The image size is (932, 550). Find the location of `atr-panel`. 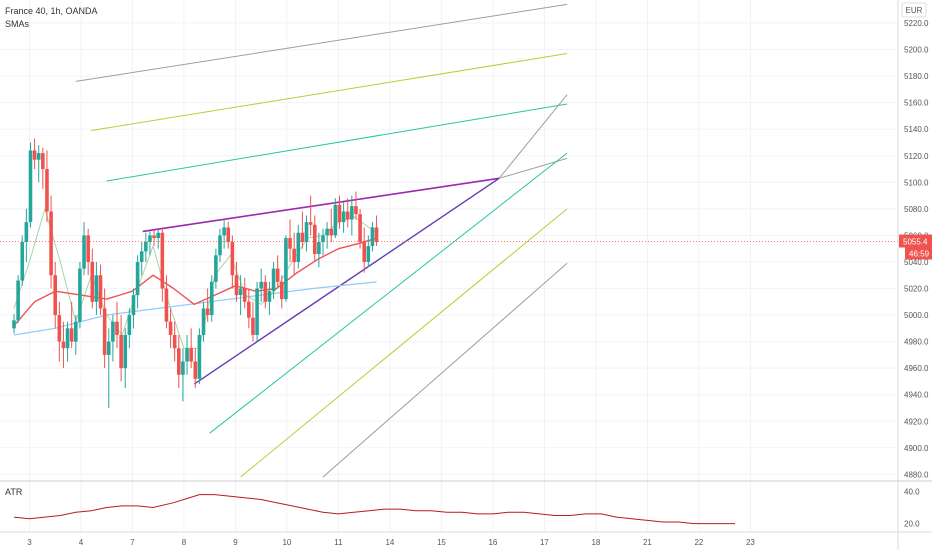

atr-panel is located at coordinates (374, 509).